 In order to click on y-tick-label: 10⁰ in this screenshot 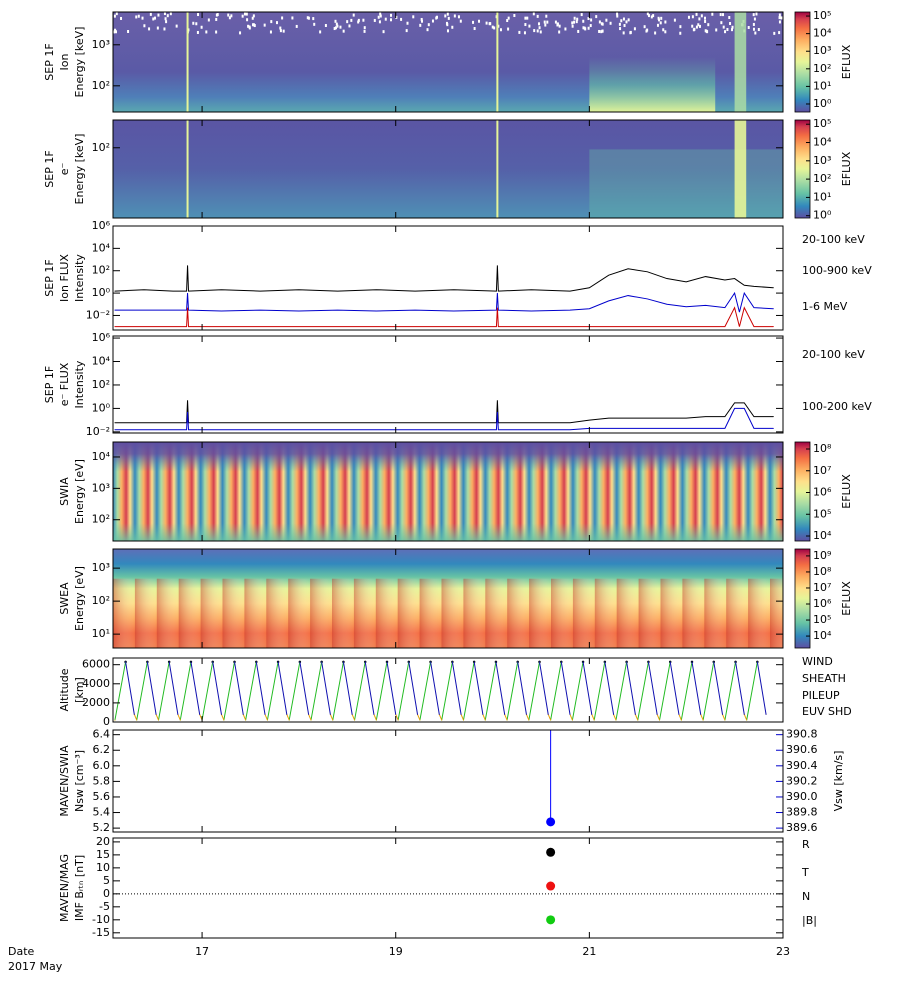, I will do `click(101, 292)`.